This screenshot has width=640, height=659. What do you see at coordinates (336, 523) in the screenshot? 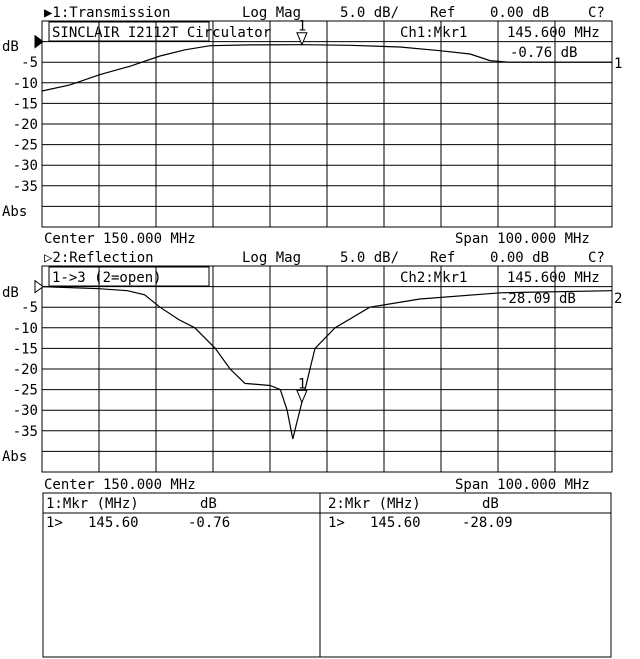
I see `table2-row-num: 1>` at bounding box center [336, 523].